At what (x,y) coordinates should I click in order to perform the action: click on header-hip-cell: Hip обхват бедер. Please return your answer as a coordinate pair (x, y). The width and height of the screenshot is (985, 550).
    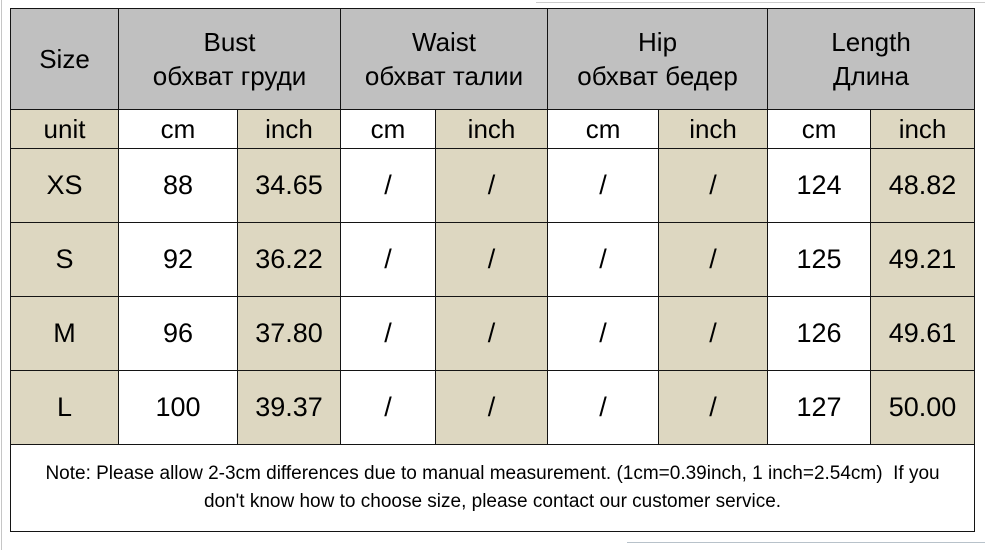
    Looking at the image, I should click on (658, 59).